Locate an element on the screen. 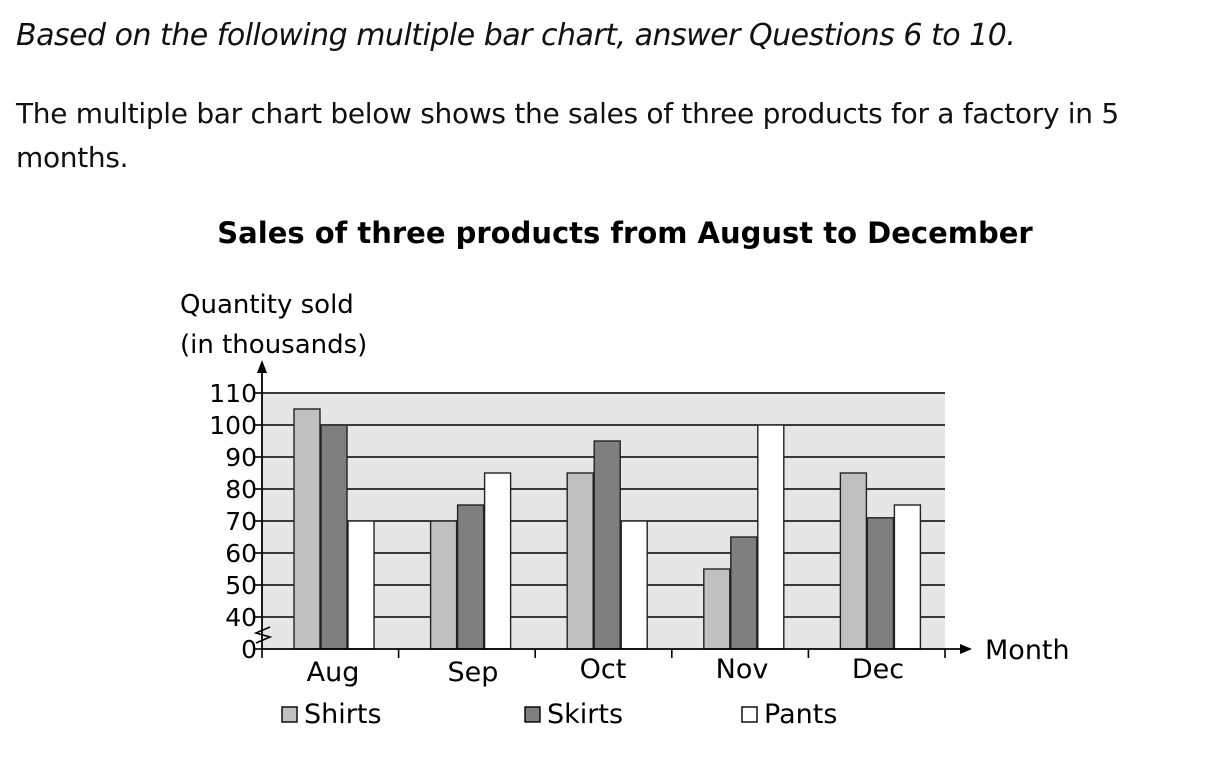  legend-swatch-pants is located at coordinates (749, 714).